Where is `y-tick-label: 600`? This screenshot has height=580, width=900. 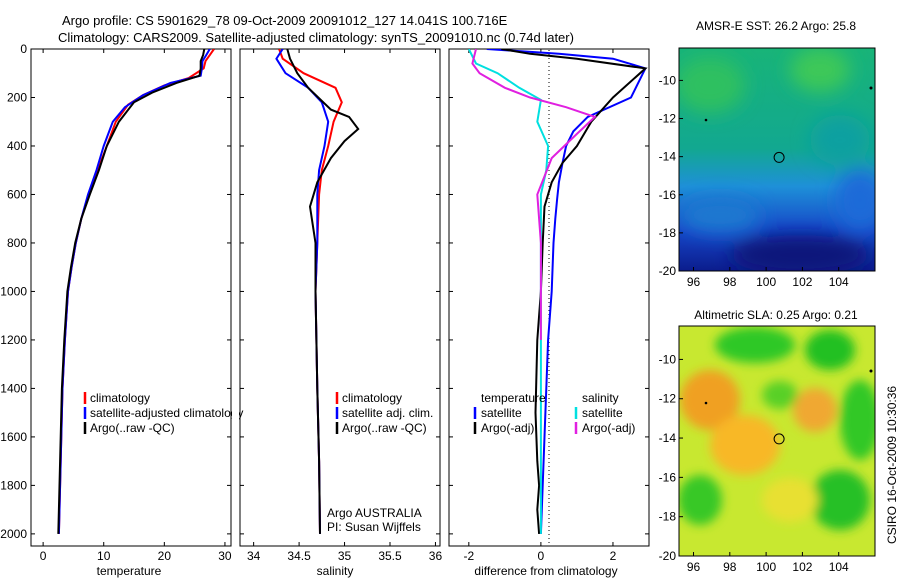 y-tick-label: 600 is located at coordinates (17, 194).